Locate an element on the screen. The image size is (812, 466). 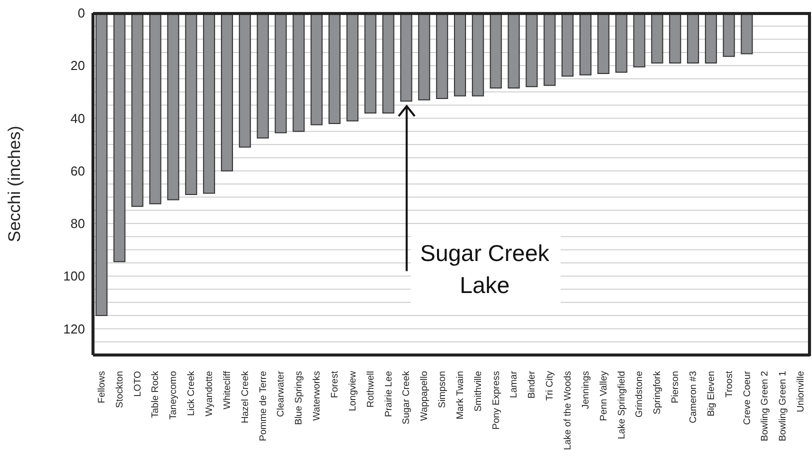
x-tick-label: Stockton is located at coordinates (120, 389).